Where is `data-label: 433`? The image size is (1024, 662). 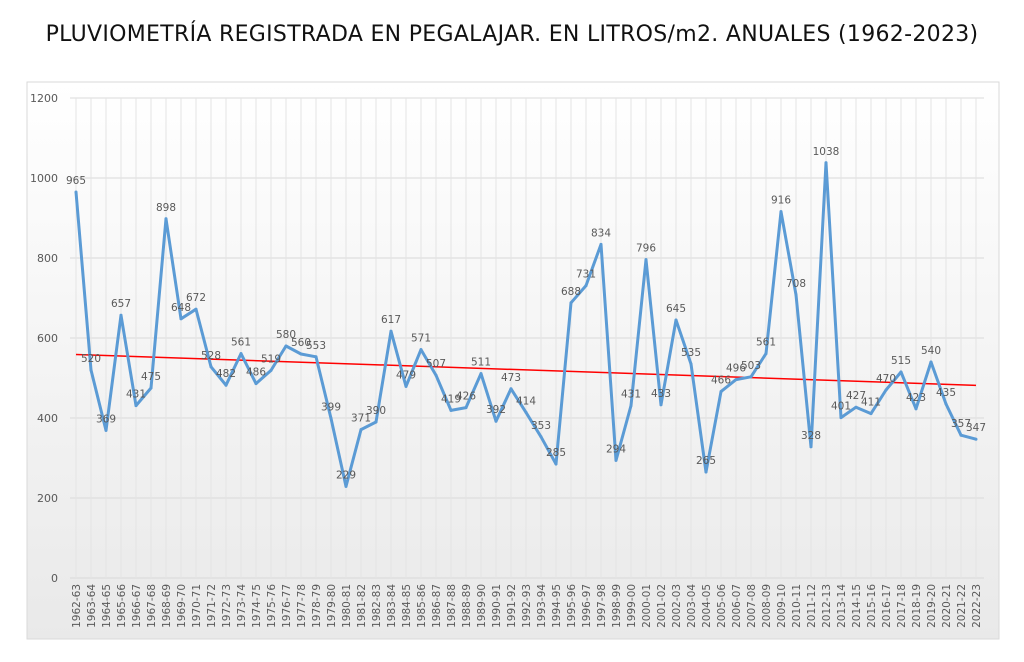 data-label: 433 is located at coordinates (661, 394).